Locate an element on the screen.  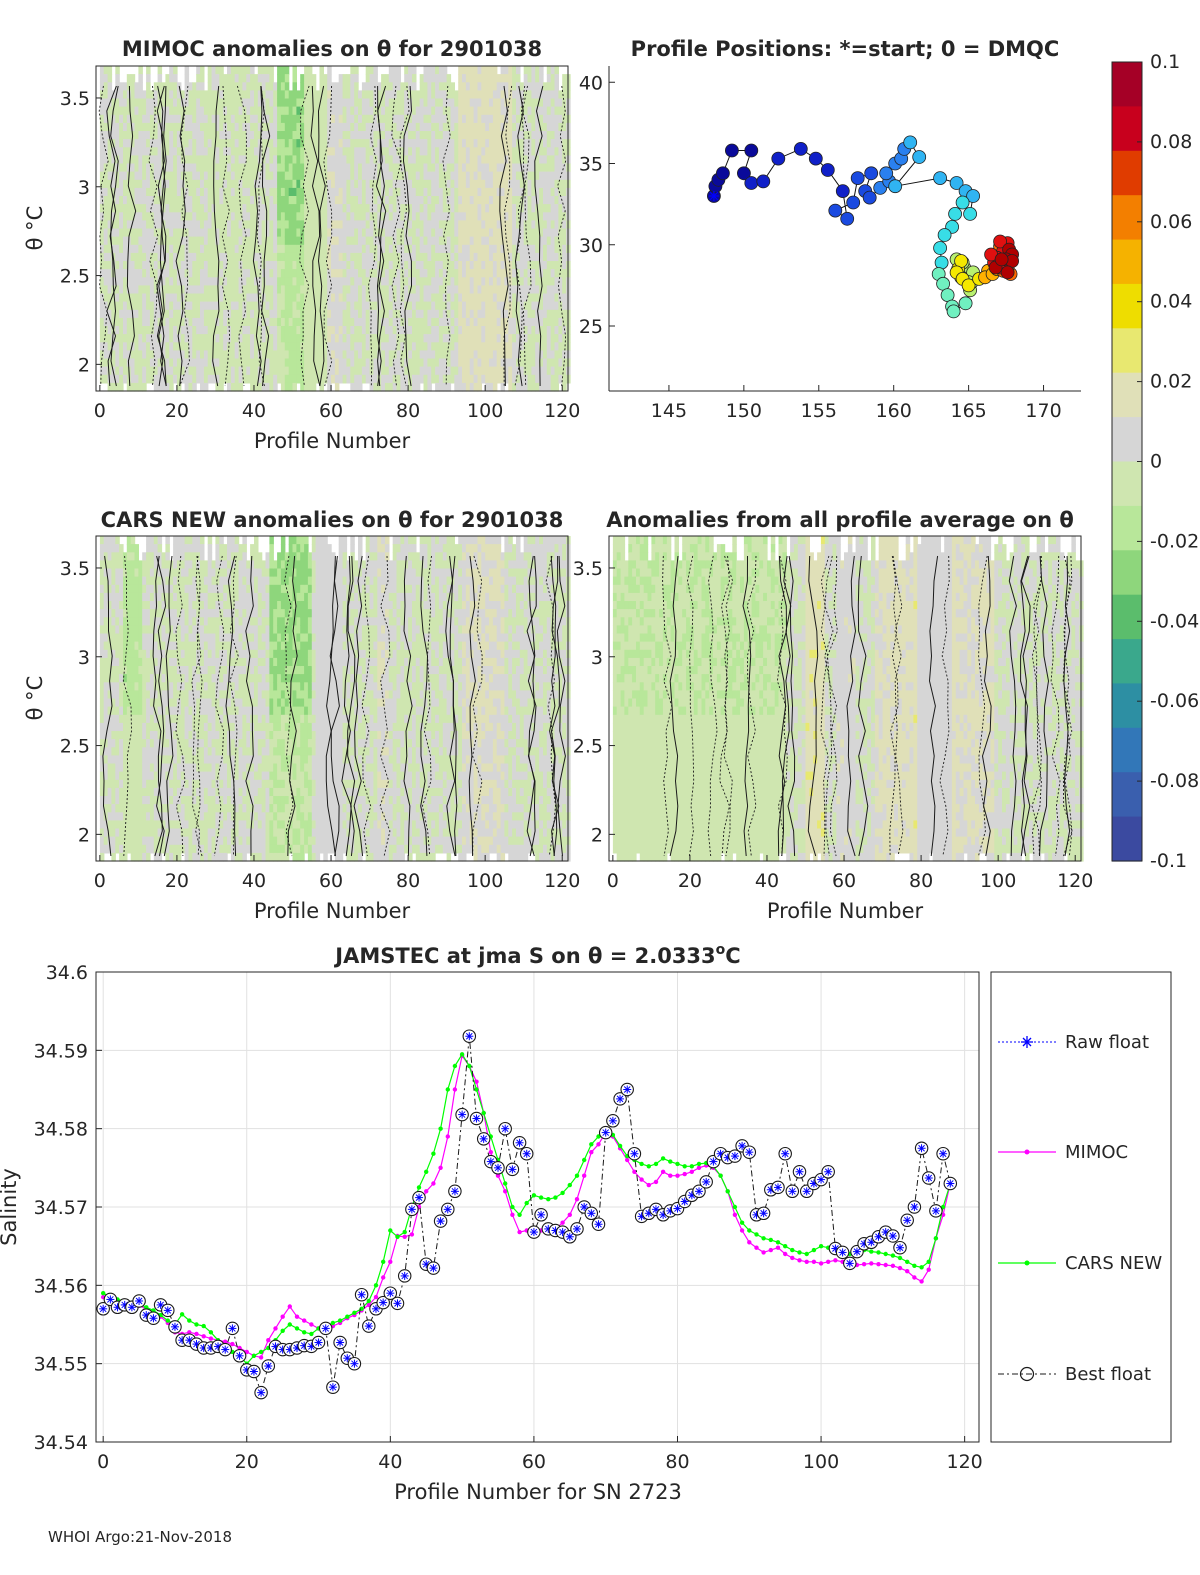
positions-x-tick-label: 150 is located at coordinates (744, 411).